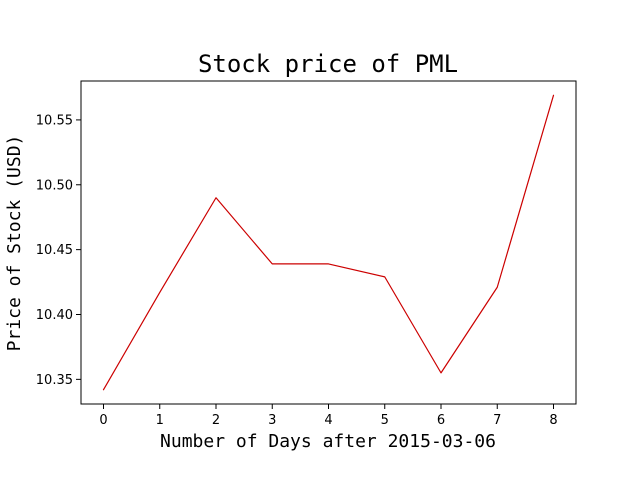 The image size is (640, 480). What do you see at coordinates (54, 250) in the screenshot?
I see `y-tick-label: 10.45` at bounding box center [54, 250].